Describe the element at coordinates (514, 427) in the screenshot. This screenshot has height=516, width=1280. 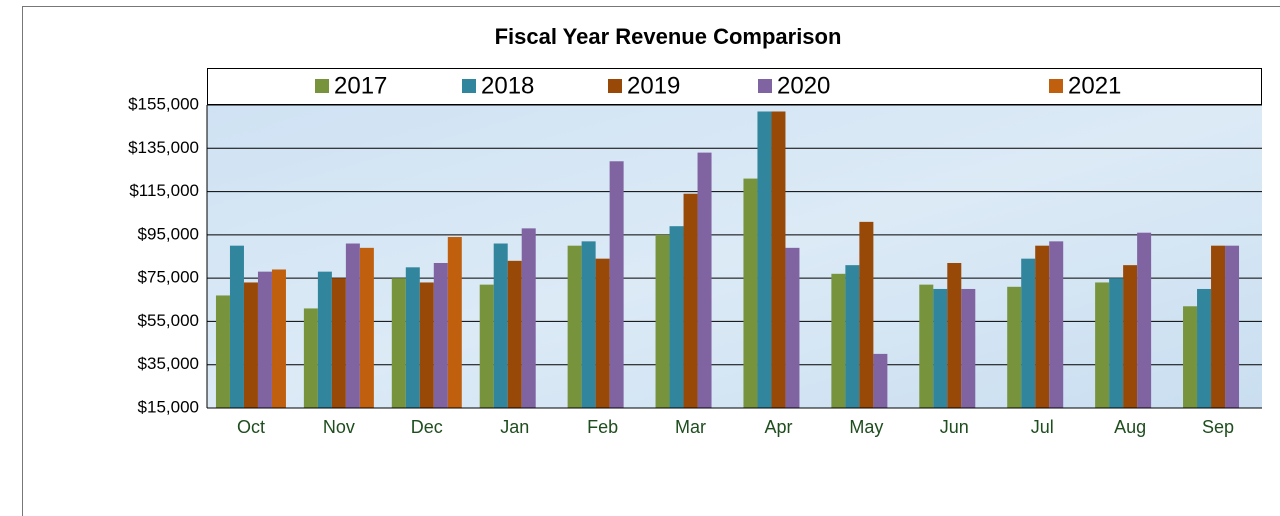
I see `x-tick-label: Jan` at that location.